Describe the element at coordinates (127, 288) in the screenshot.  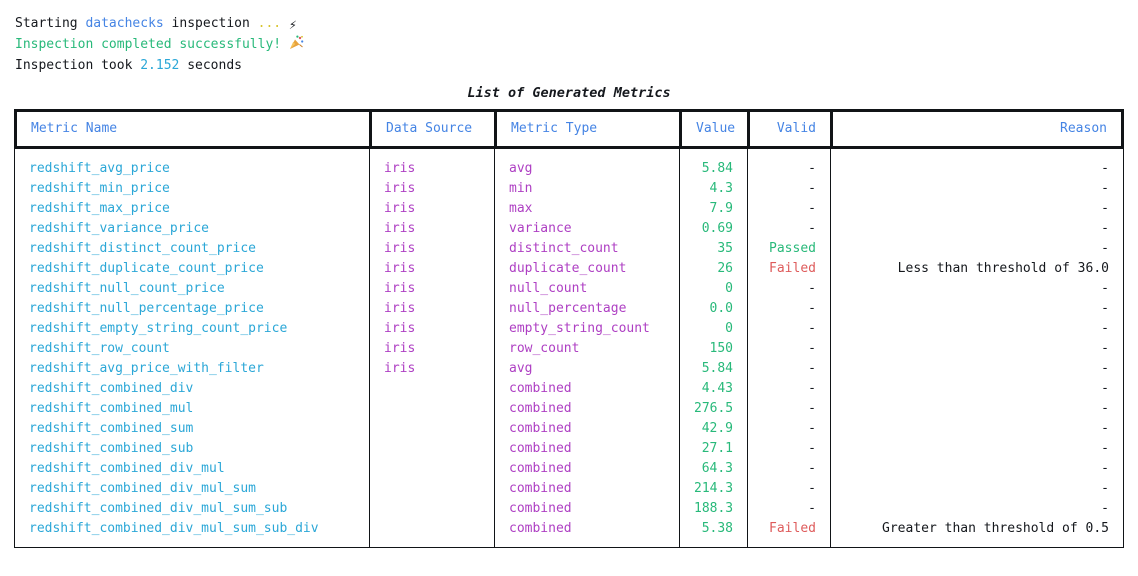
I see `cell-metric-name: redshift_null_count_price` at that location.